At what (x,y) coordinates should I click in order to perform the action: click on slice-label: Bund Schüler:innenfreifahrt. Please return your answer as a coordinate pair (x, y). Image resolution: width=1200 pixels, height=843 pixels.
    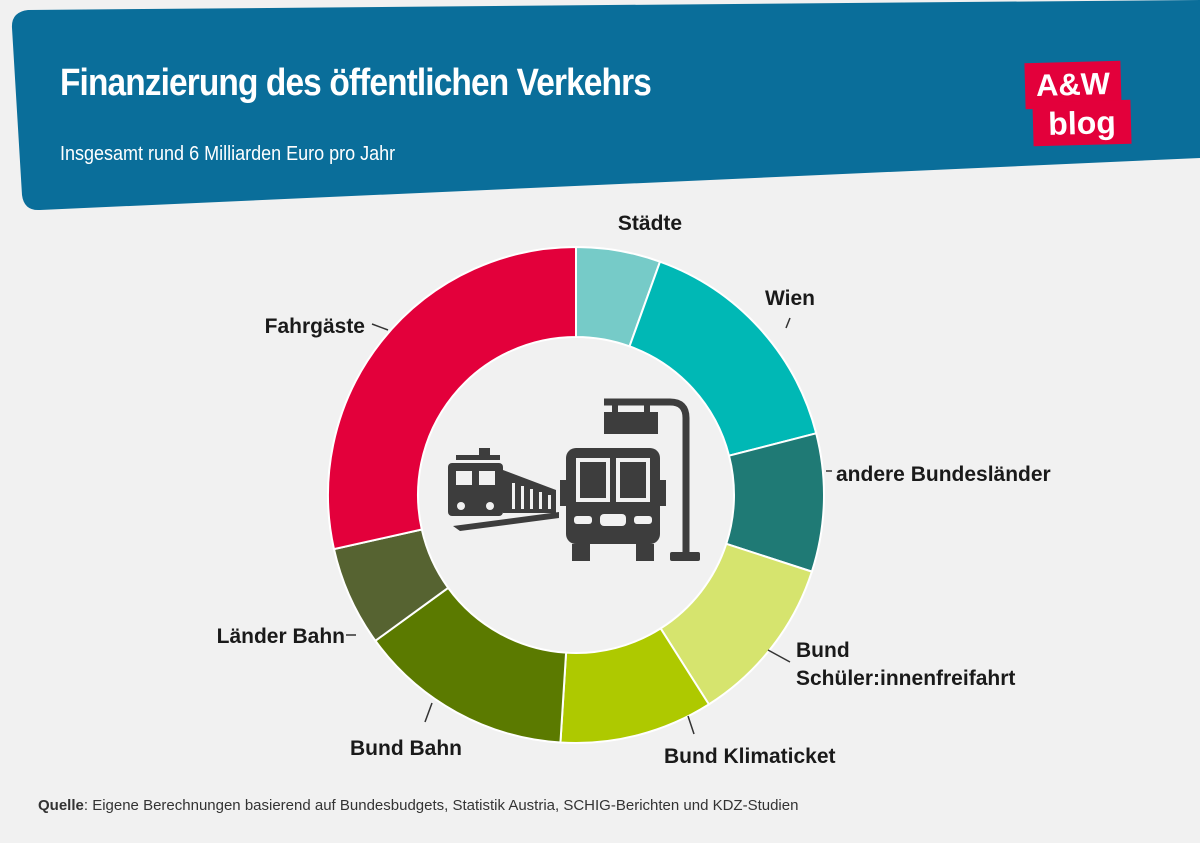
    Looking at the image, I should click on (905, 664).